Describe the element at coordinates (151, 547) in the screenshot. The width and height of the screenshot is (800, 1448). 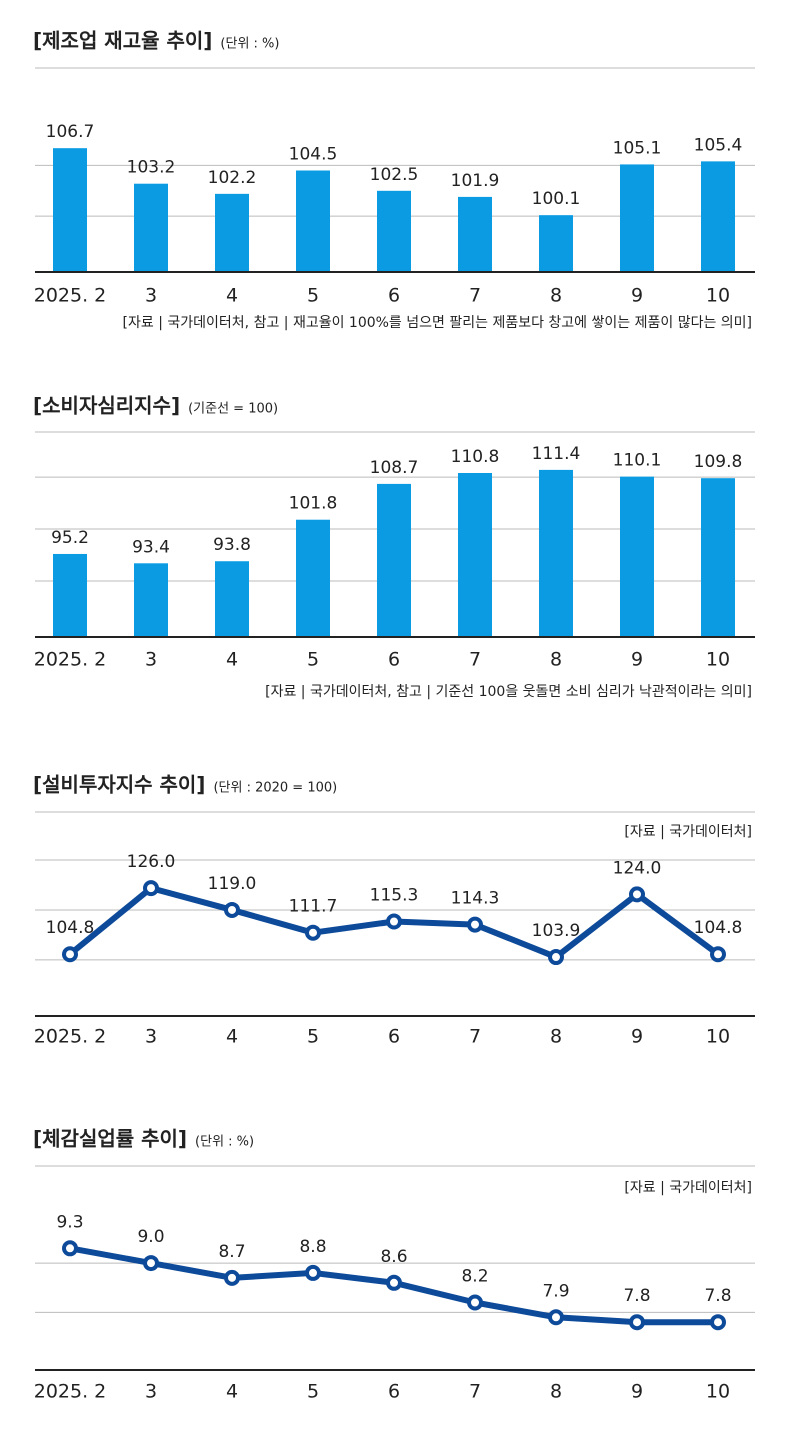
I see `data-label: 93.4` at that location.